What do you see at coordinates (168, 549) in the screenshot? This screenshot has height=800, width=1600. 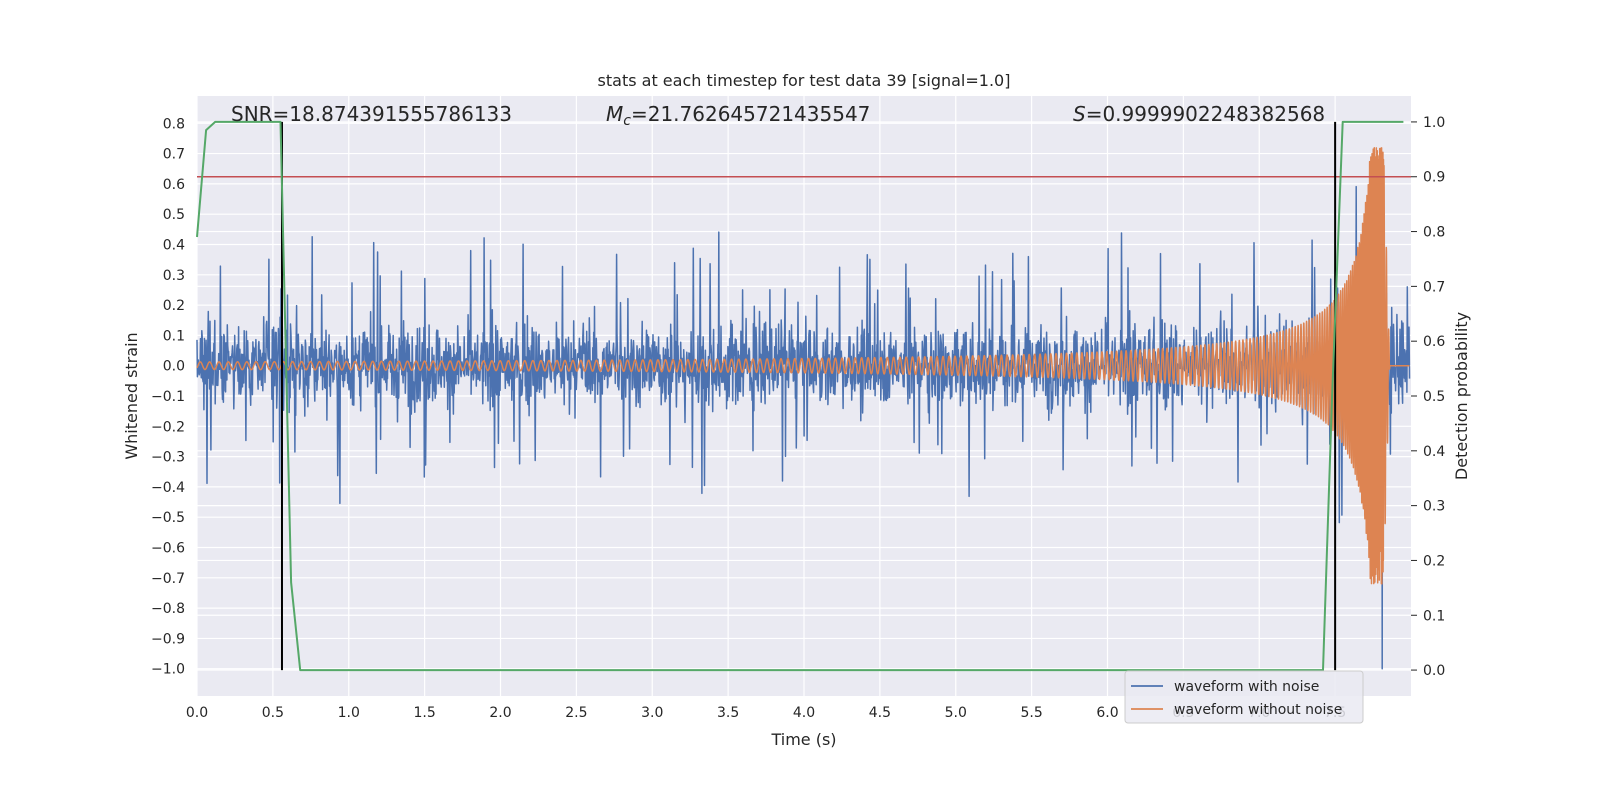 I see `y-tick-label: −0.6` at bounding box center [168, 549].